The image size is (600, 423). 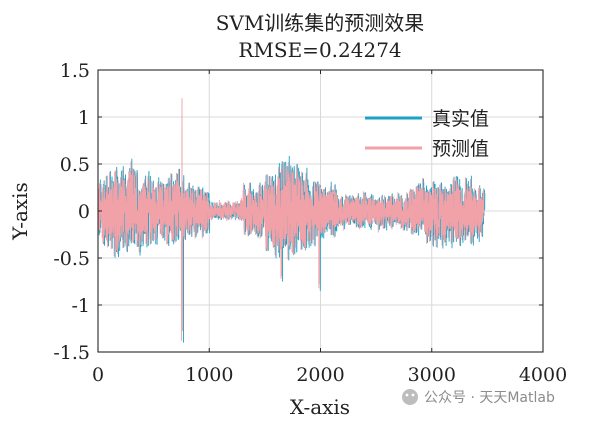 I want to click on y-tick-label: 0.5, so click(x=75, y=165).